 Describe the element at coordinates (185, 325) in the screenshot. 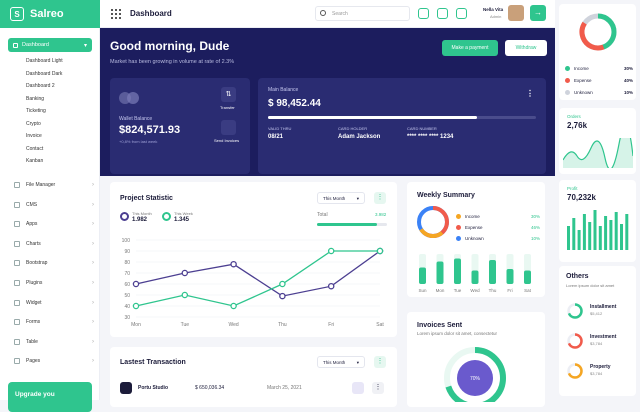

I see `x-tick-label: Tue` at that location.